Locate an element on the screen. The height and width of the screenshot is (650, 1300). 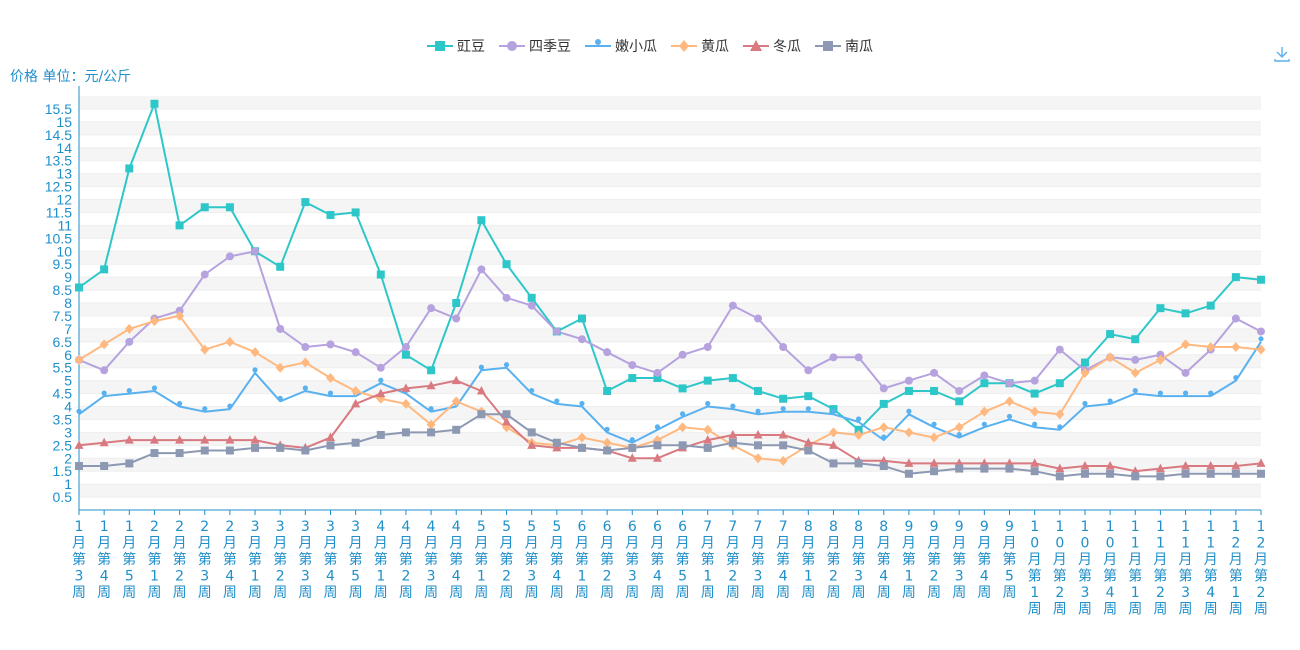
y-tick-label: 1 is located at coordinates (68, 484).